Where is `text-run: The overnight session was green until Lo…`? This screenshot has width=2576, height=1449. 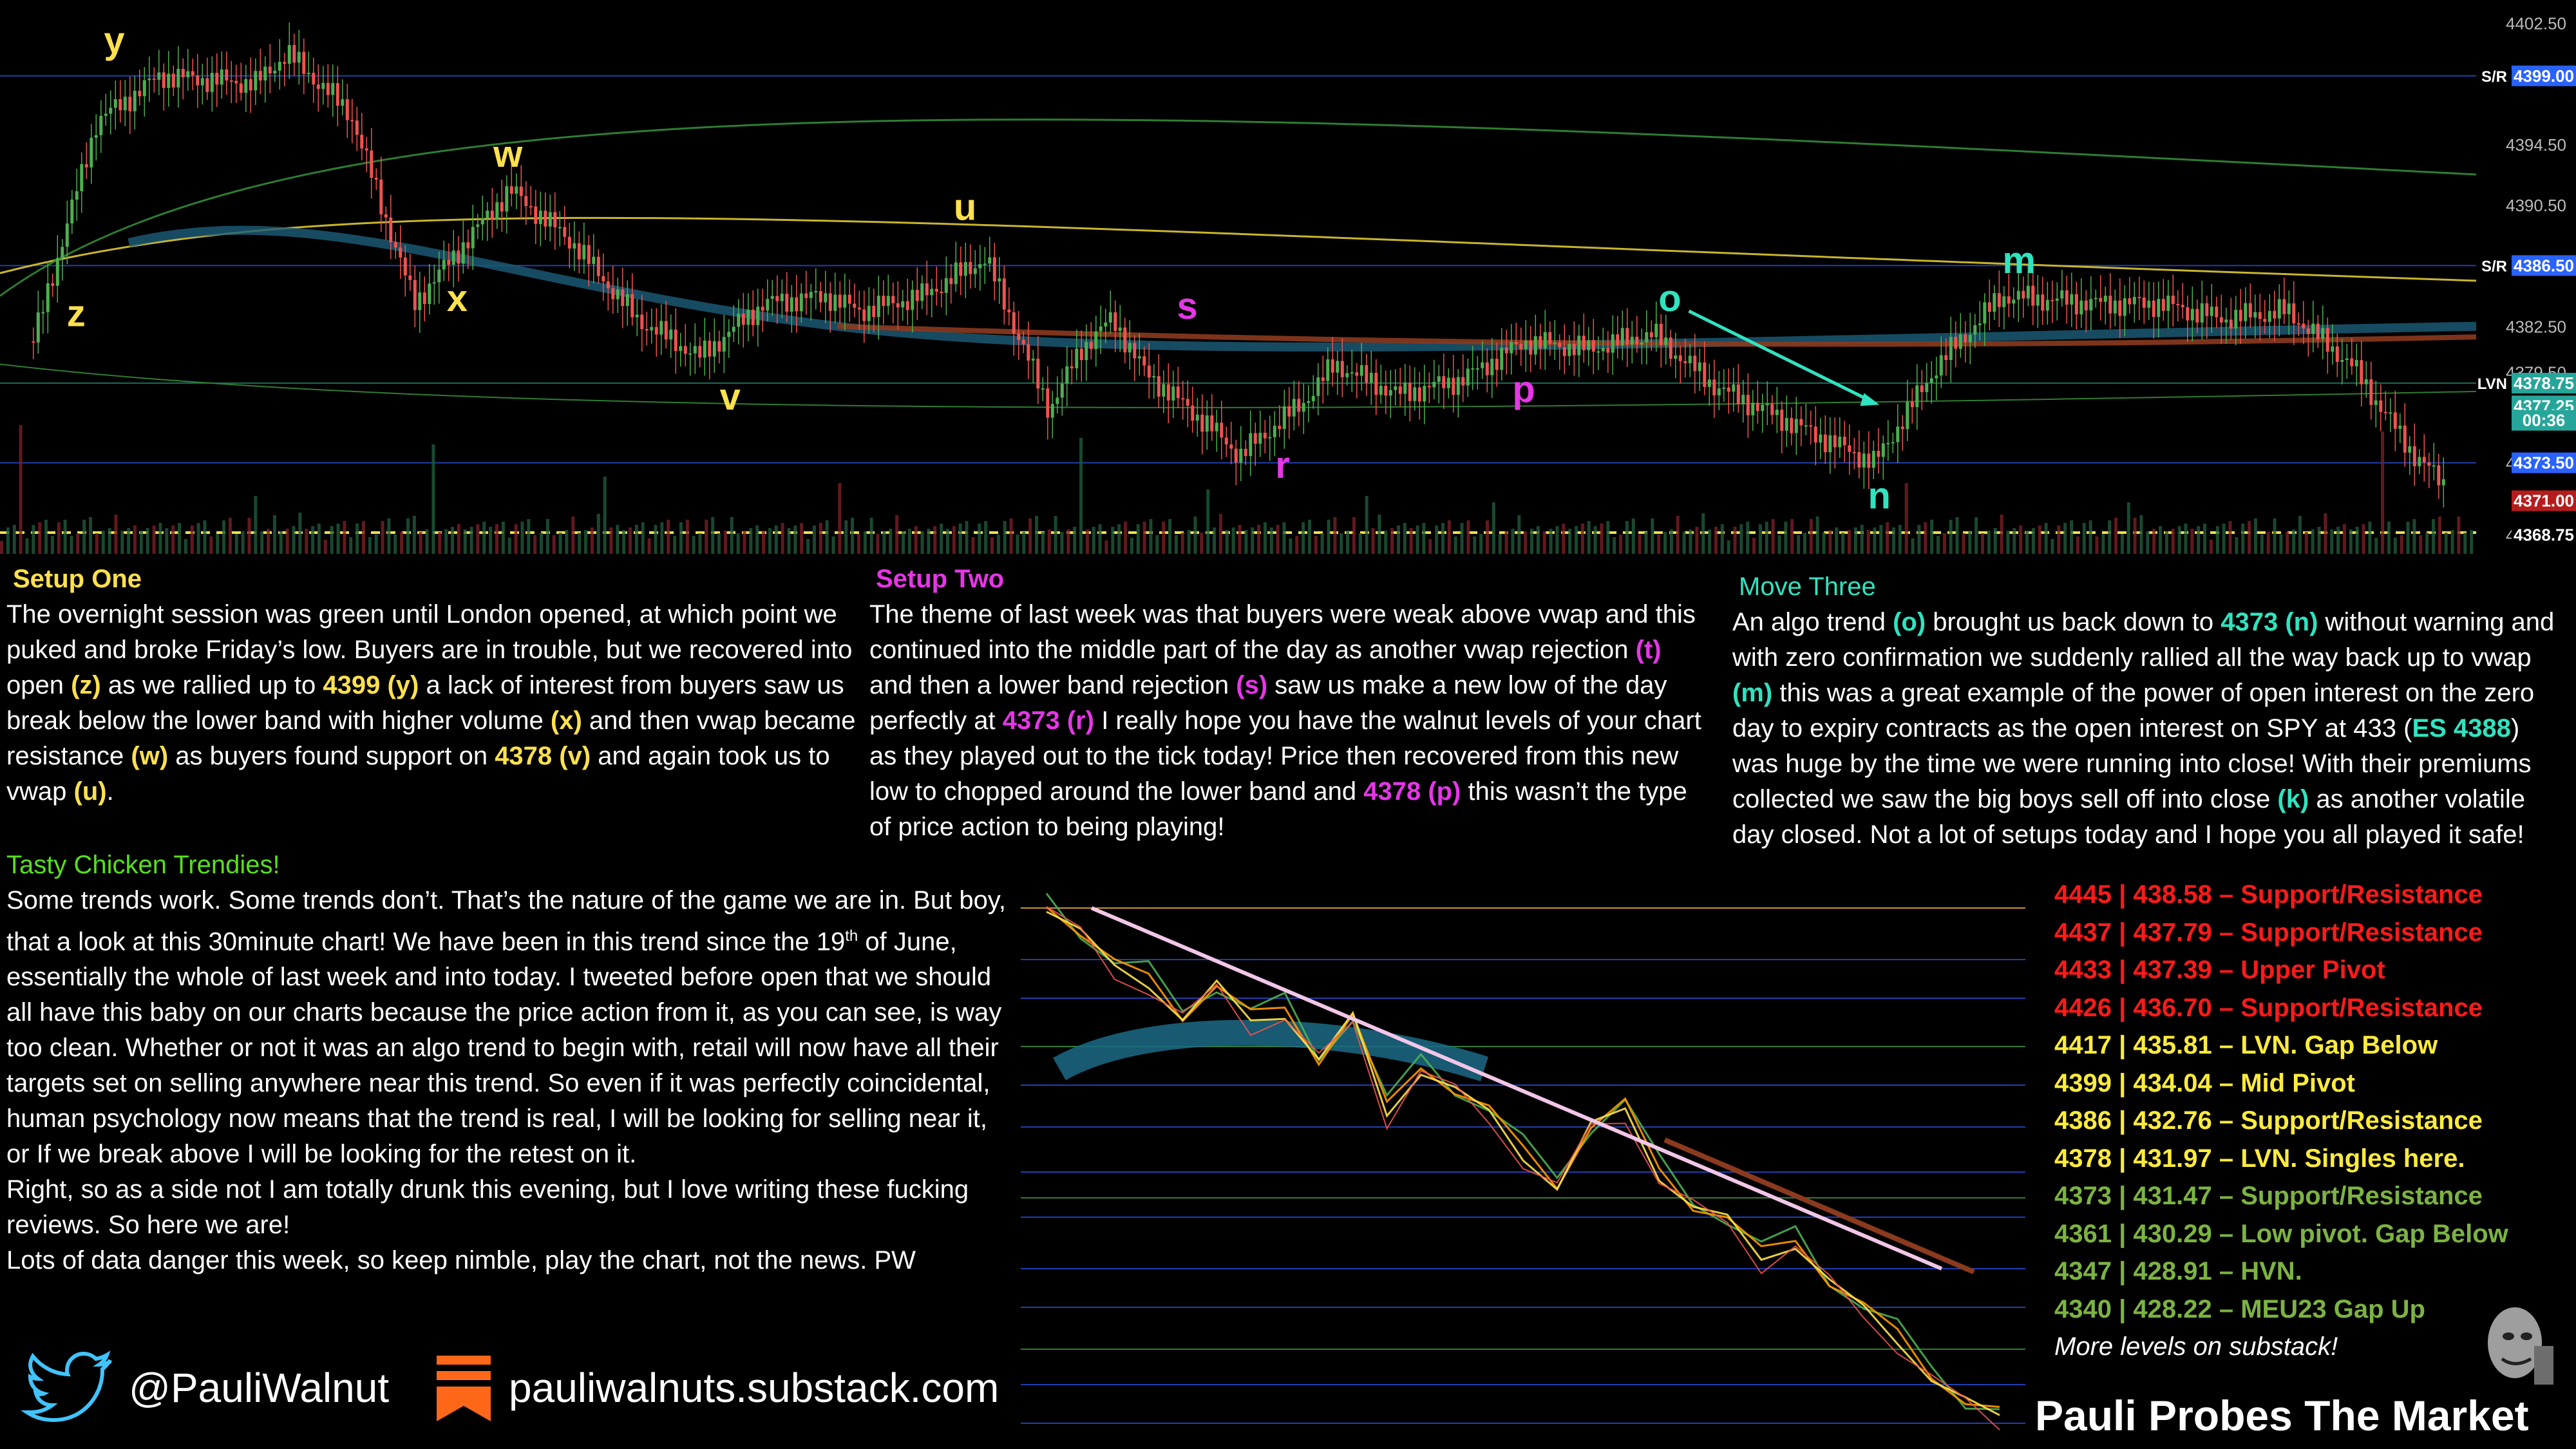 text-run: The overnight session was green until Lo… is located at coordinates (430, 650).